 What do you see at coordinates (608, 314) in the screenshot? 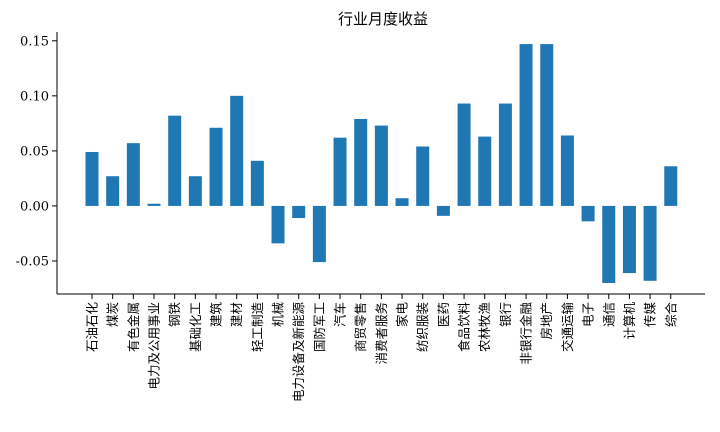
I see `x-tick-label: 通信` at bounding box center [608, 314].